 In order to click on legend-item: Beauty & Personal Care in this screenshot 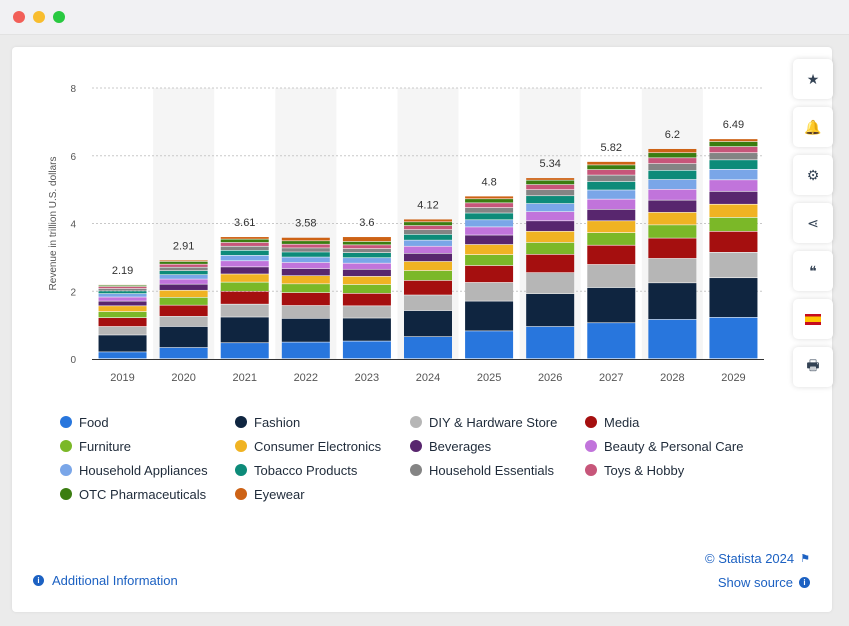, I will do `click(664, 446)`.